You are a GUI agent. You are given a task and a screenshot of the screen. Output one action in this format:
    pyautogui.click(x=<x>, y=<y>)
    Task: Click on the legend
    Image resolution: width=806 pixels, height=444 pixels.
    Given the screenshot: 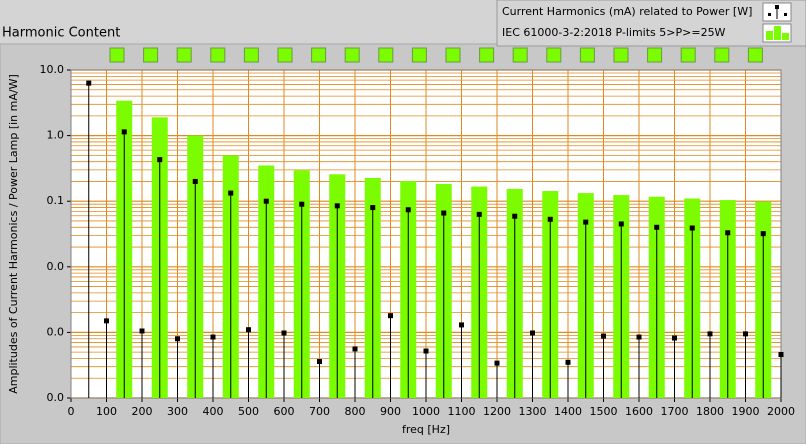 What is the action you would take?
    pyautogui.click(x=651, y=23)
    